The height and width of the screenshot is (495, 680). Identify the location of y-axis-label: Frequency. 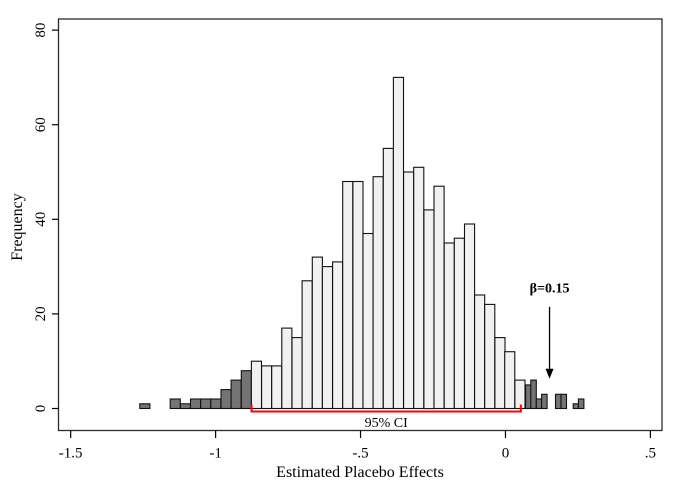
(17, 227).